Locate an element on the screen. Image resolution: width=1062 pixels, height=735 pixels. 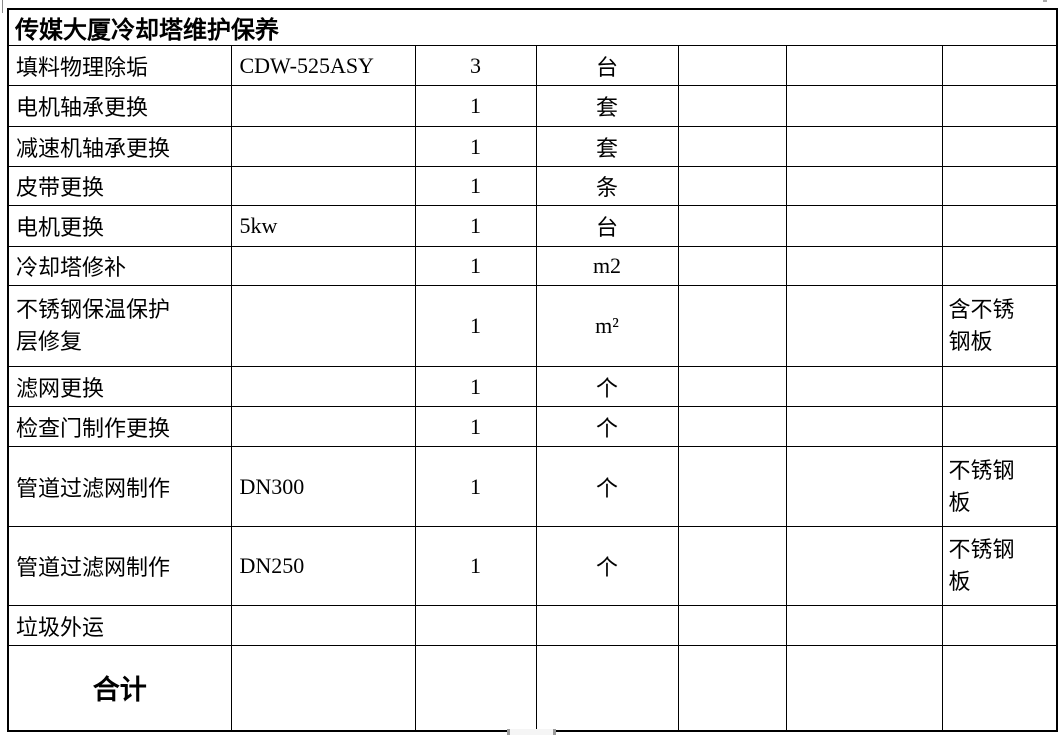
item-cell: 电机更换 is located at coordinates (119, 226).